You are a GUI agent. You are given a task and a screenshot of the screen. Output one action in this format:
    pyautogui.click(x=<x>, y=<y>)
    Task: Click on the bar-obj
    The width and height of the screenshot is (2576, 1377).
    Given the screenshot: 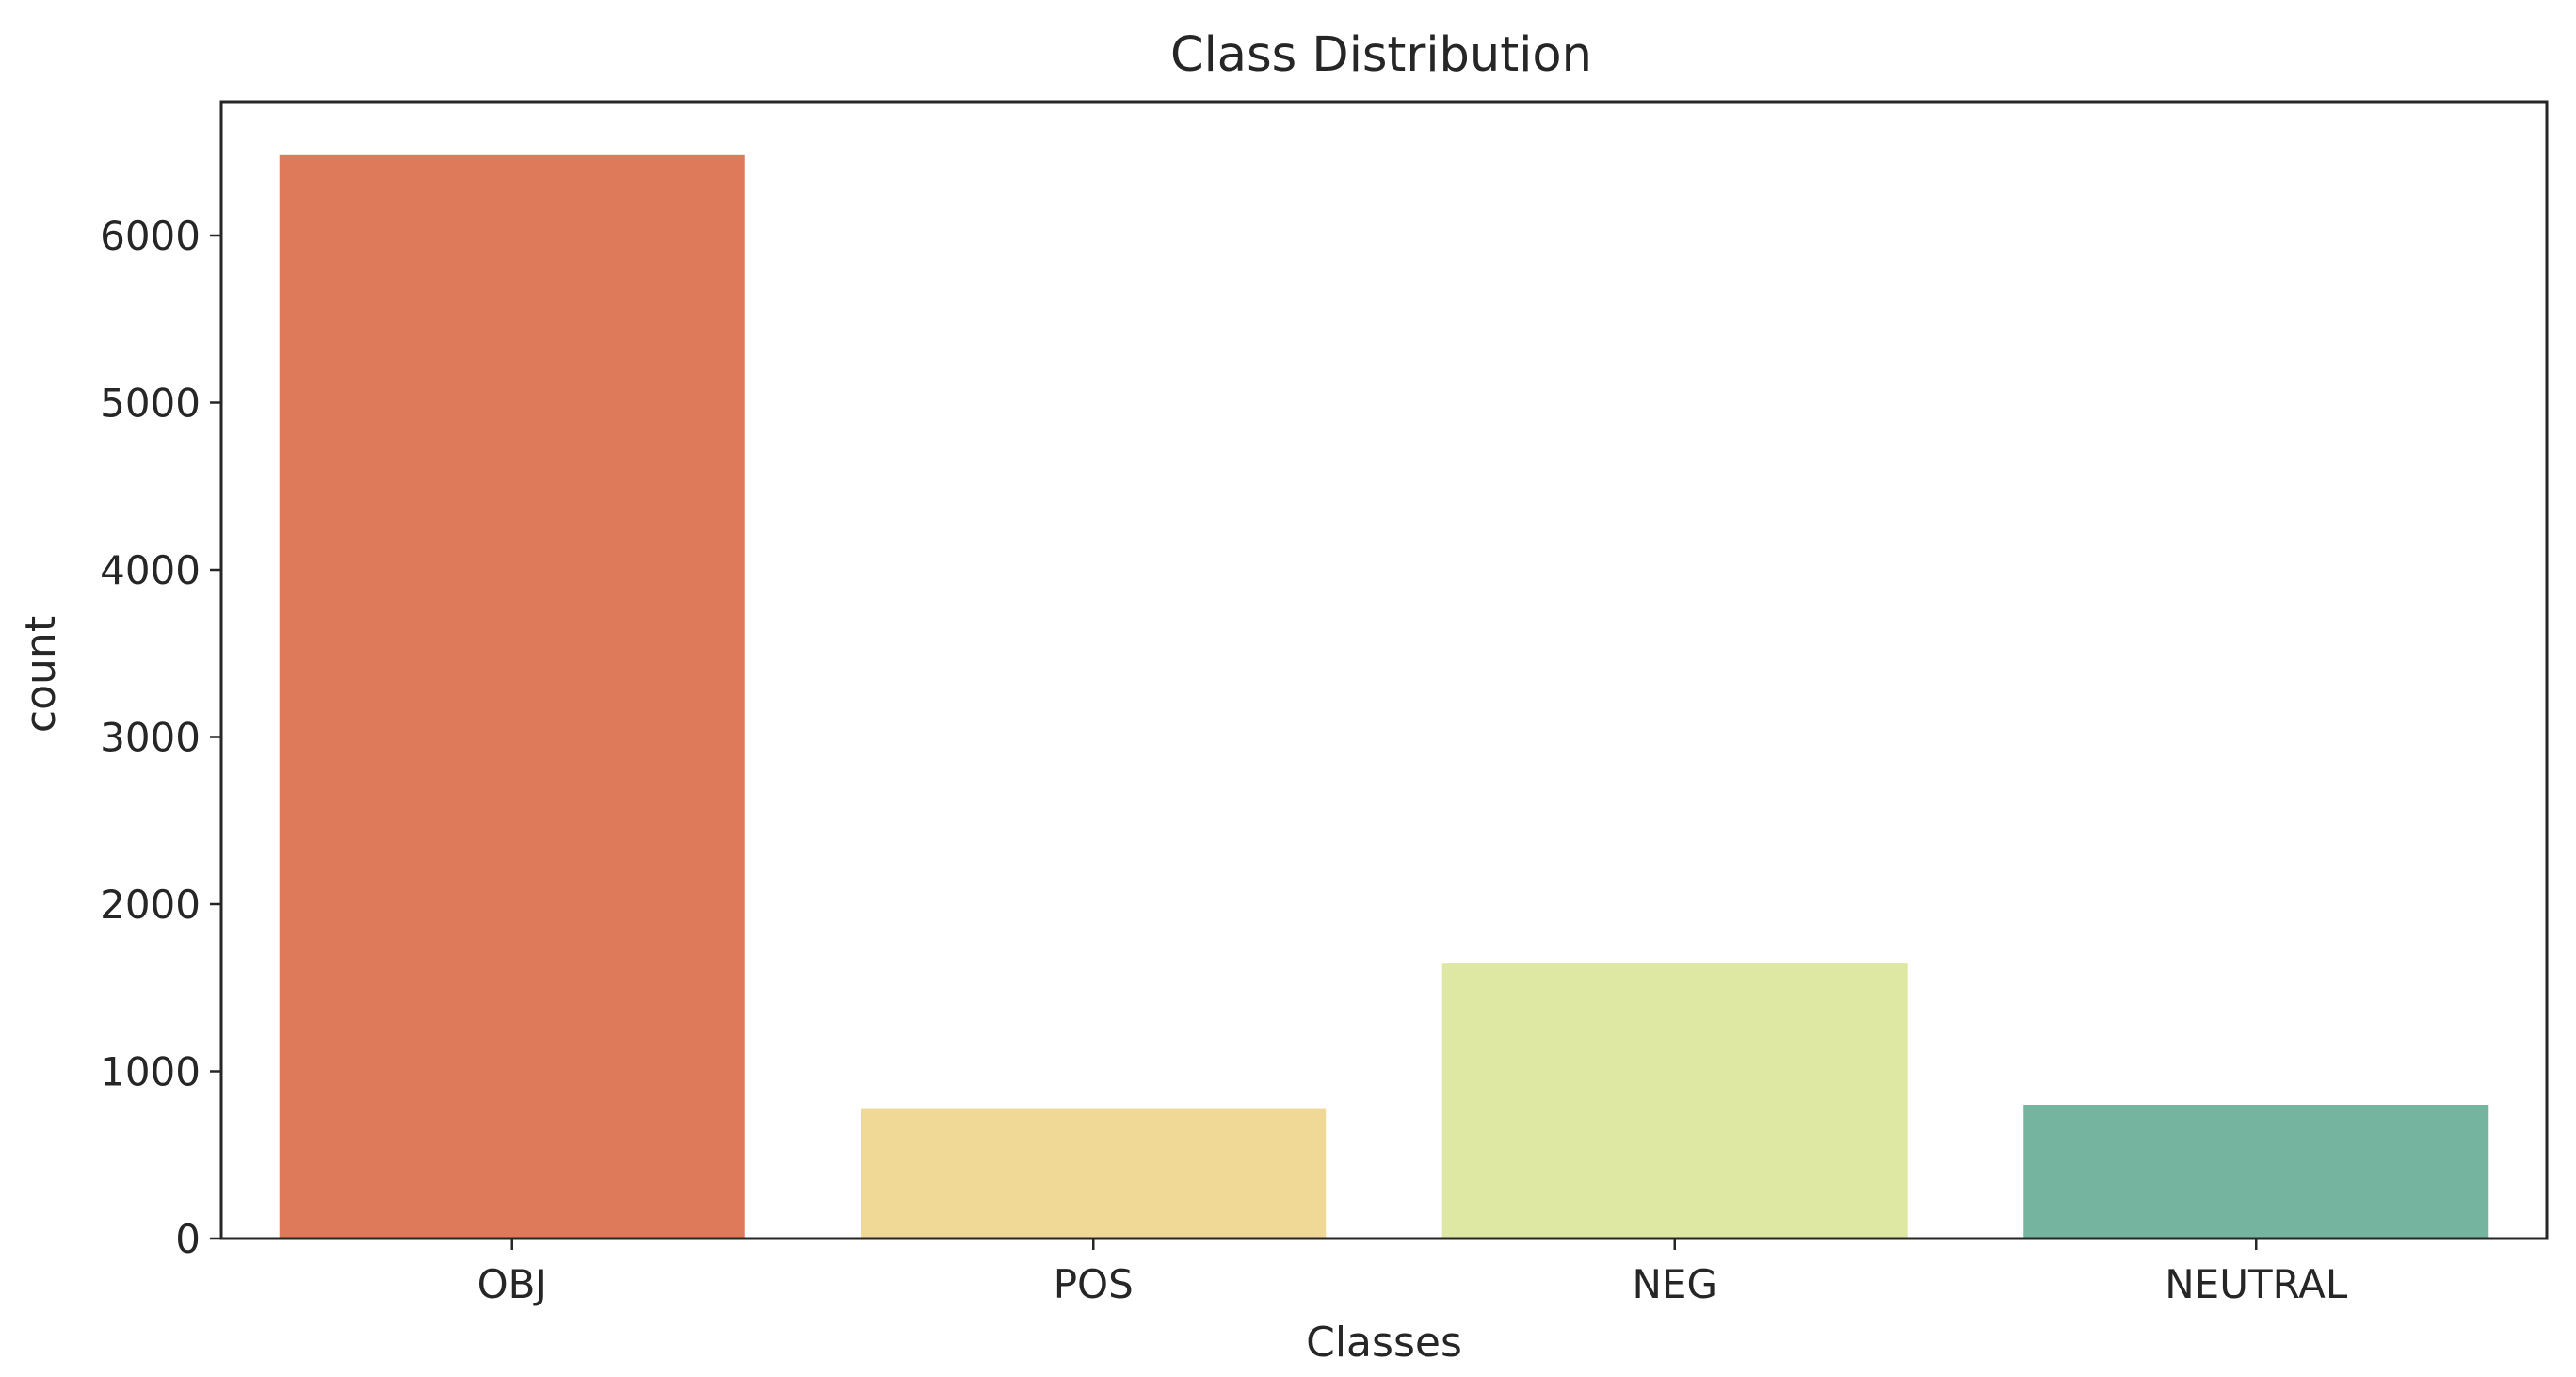 What is the action you would take?
    pyautogui.click(x=512, y=696)
    